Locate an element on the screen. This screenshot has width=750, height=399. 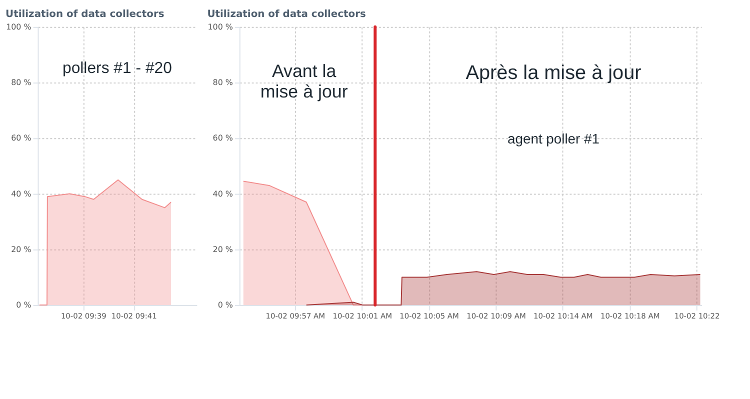
annotation: pollers #1 - #20 is located at coordinates (117, 69).